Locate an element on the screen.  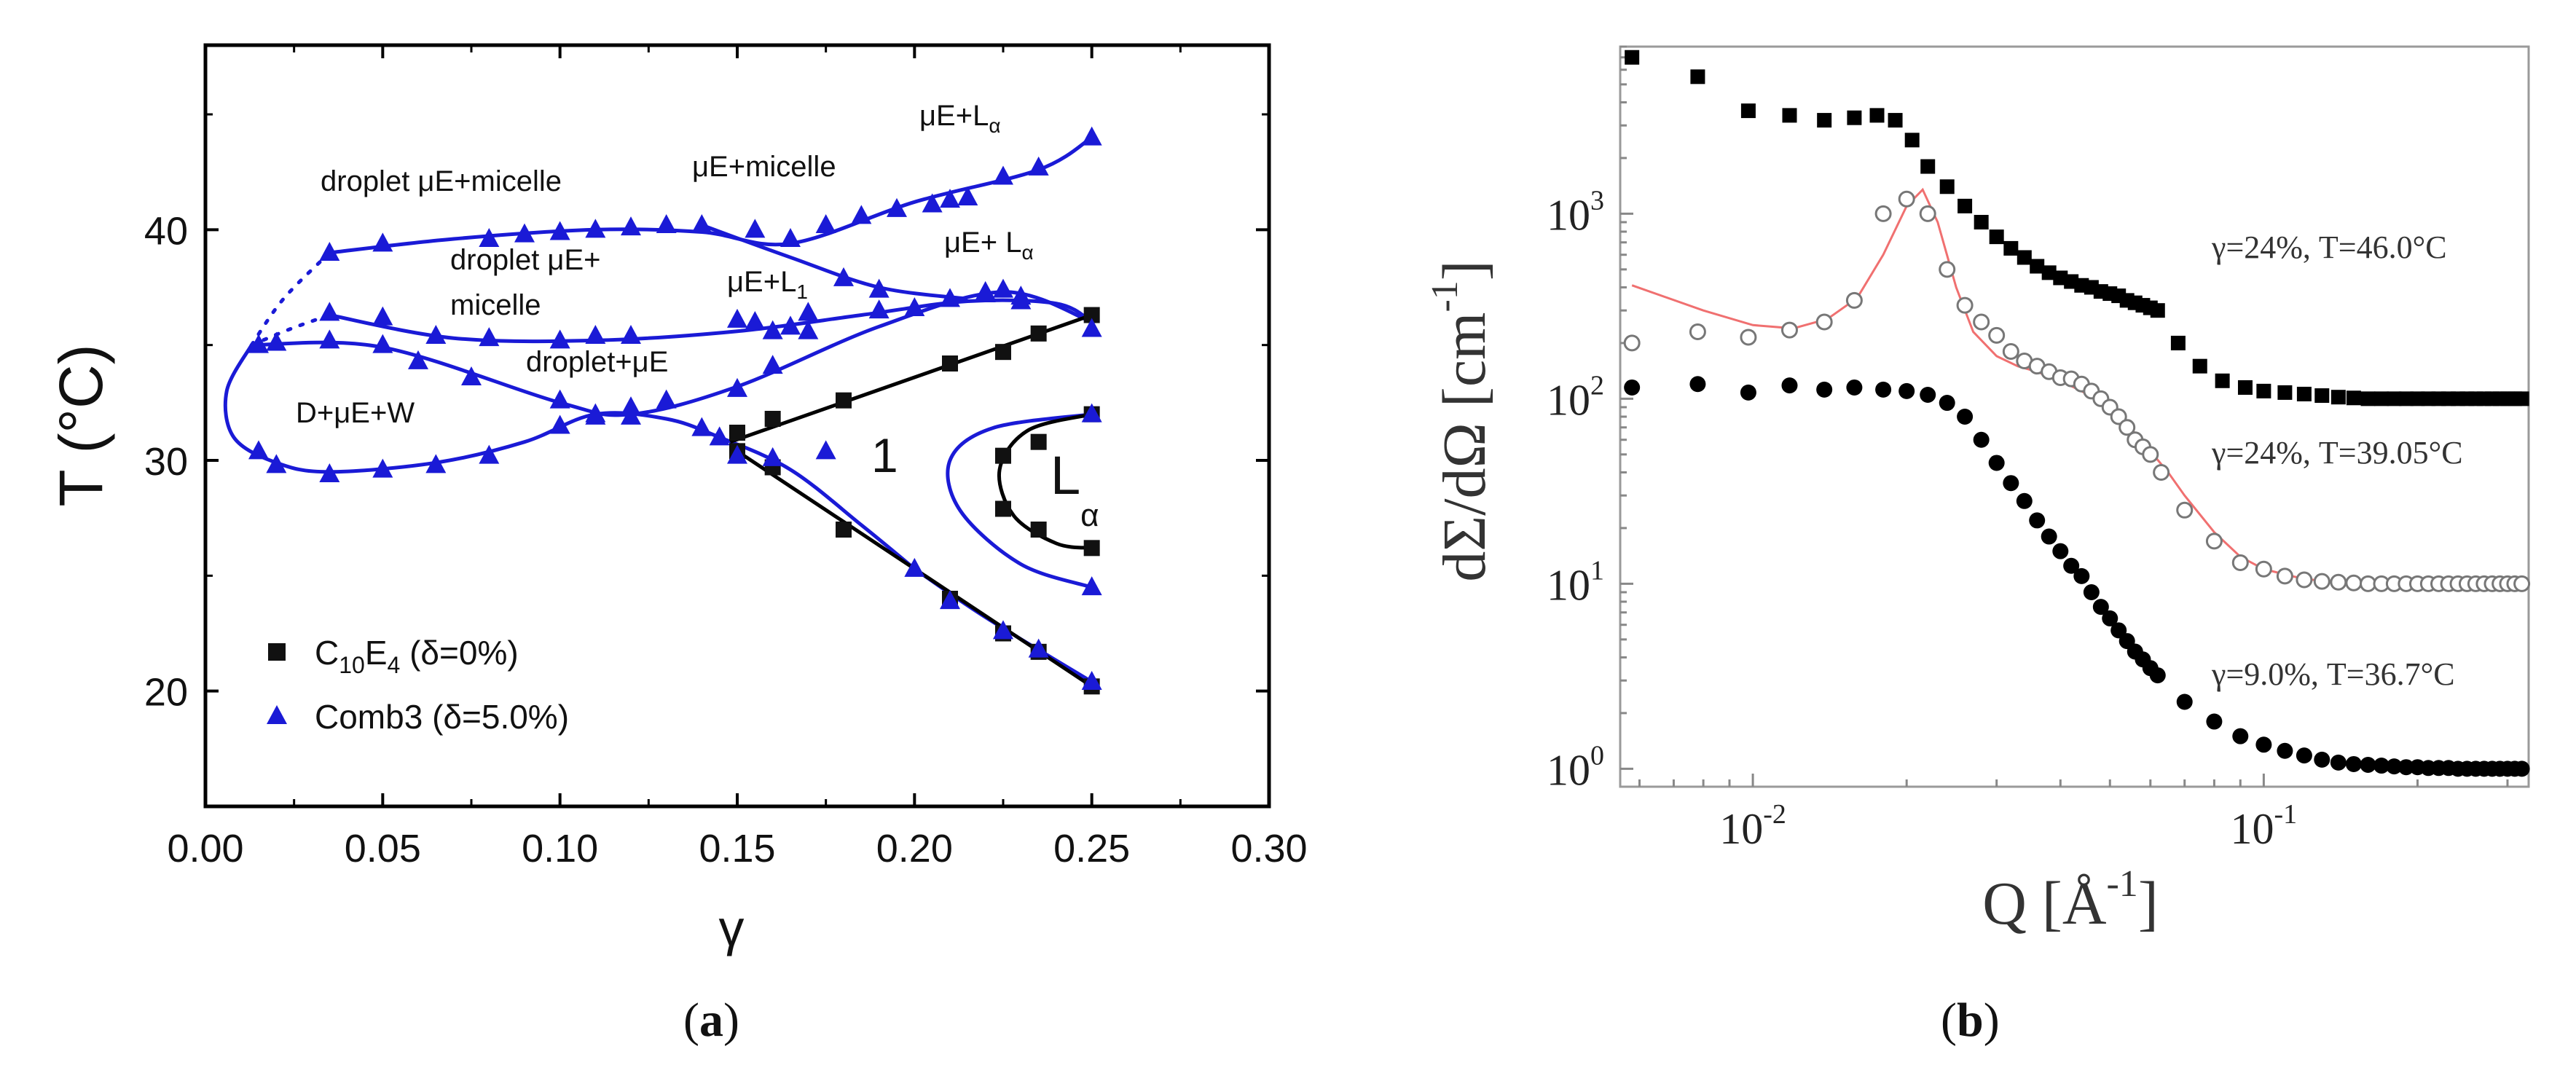
y-tick-label: 40 is located at coordinates (166, 231).